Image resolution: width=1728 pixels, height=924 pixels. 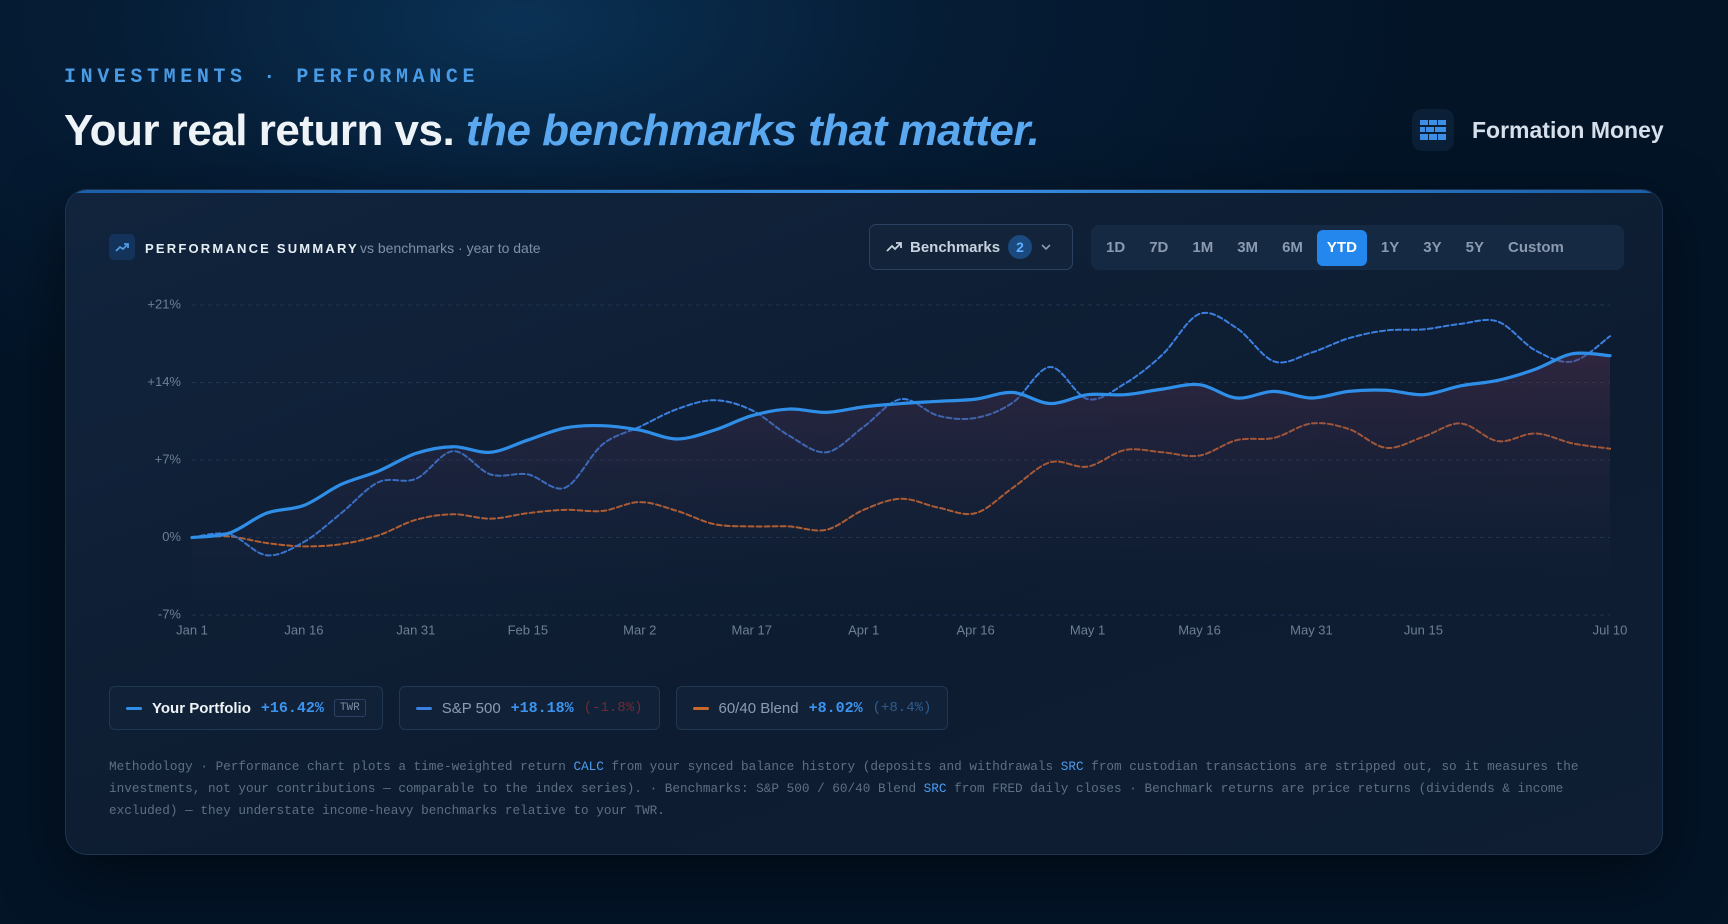 I want to click on legend-item: Your Portfolio +16.42% TWR, so click(x=246, y=708).